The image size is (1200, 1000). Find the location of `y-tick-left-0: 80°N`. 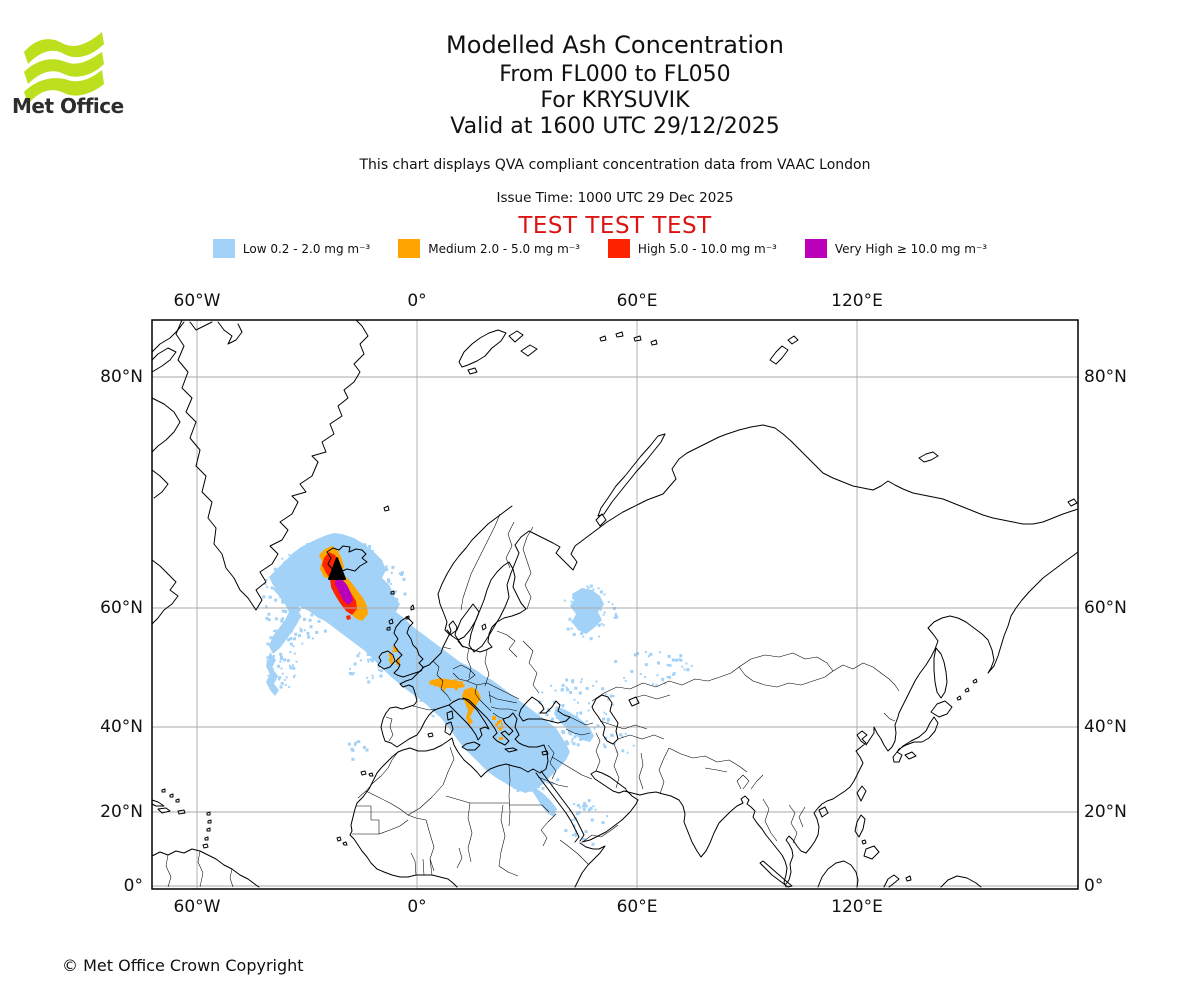

y-tick-left-0: 80°N is located at coordinates (121, 377).